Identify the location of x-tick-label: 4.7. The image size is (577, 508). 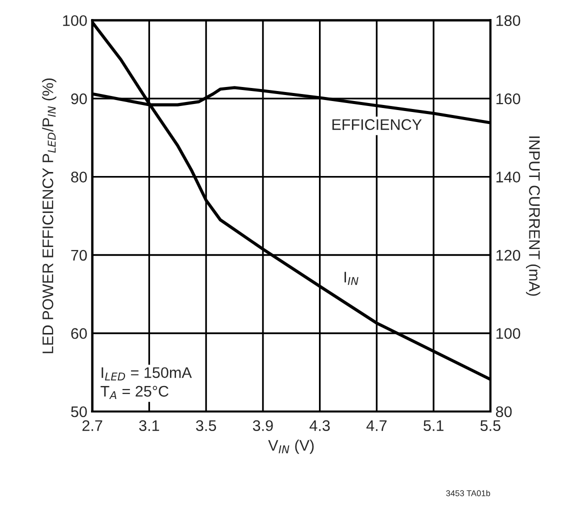
(376, 425).